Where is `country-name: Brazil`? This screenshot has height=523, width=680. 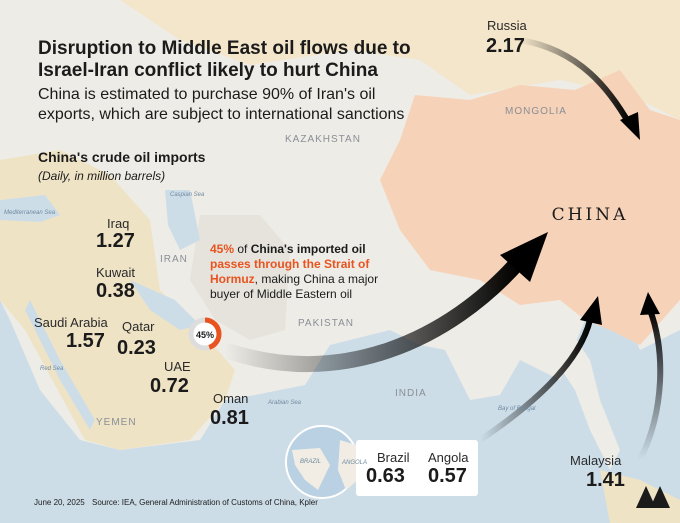
country-name: Brazil is located at coordinates (393, 457).